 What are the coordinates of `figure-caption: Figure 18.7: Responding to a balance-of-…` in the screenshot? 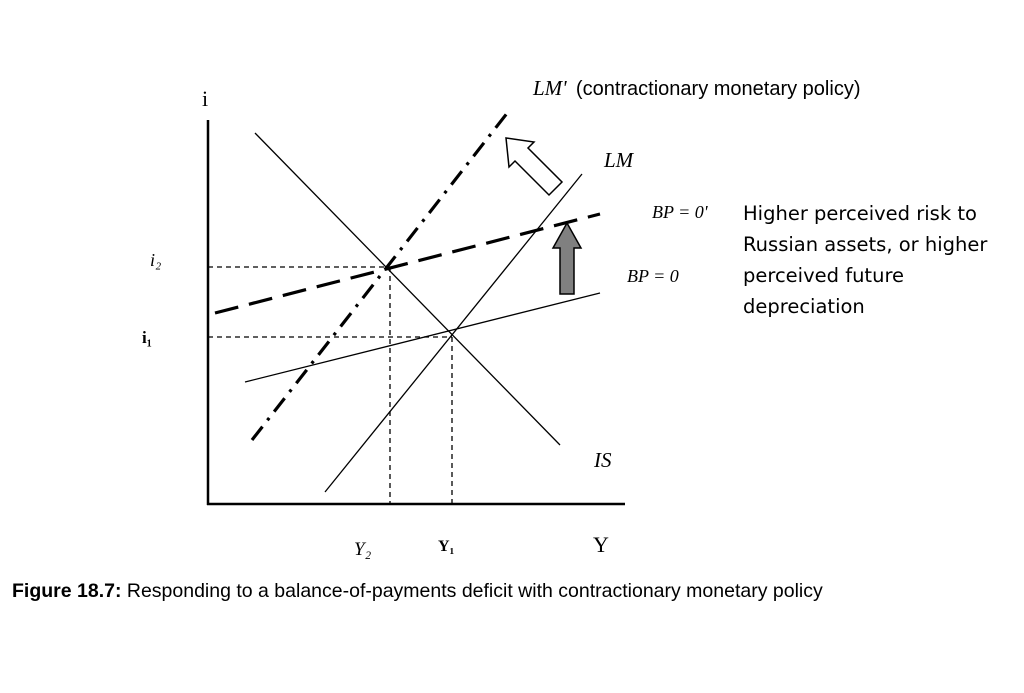 It's located at (512, 591).